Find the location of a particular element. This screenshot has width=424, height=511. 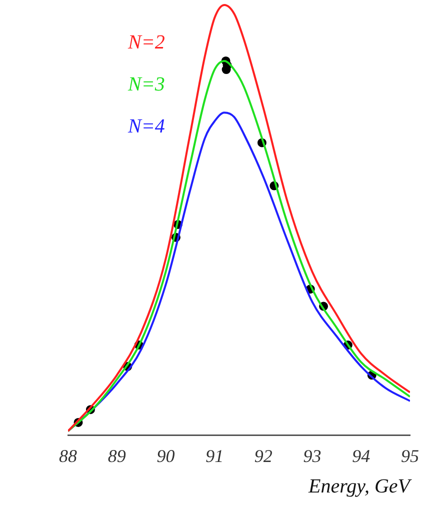

x-tick-label: 93 is located at coordinates (312, 456).